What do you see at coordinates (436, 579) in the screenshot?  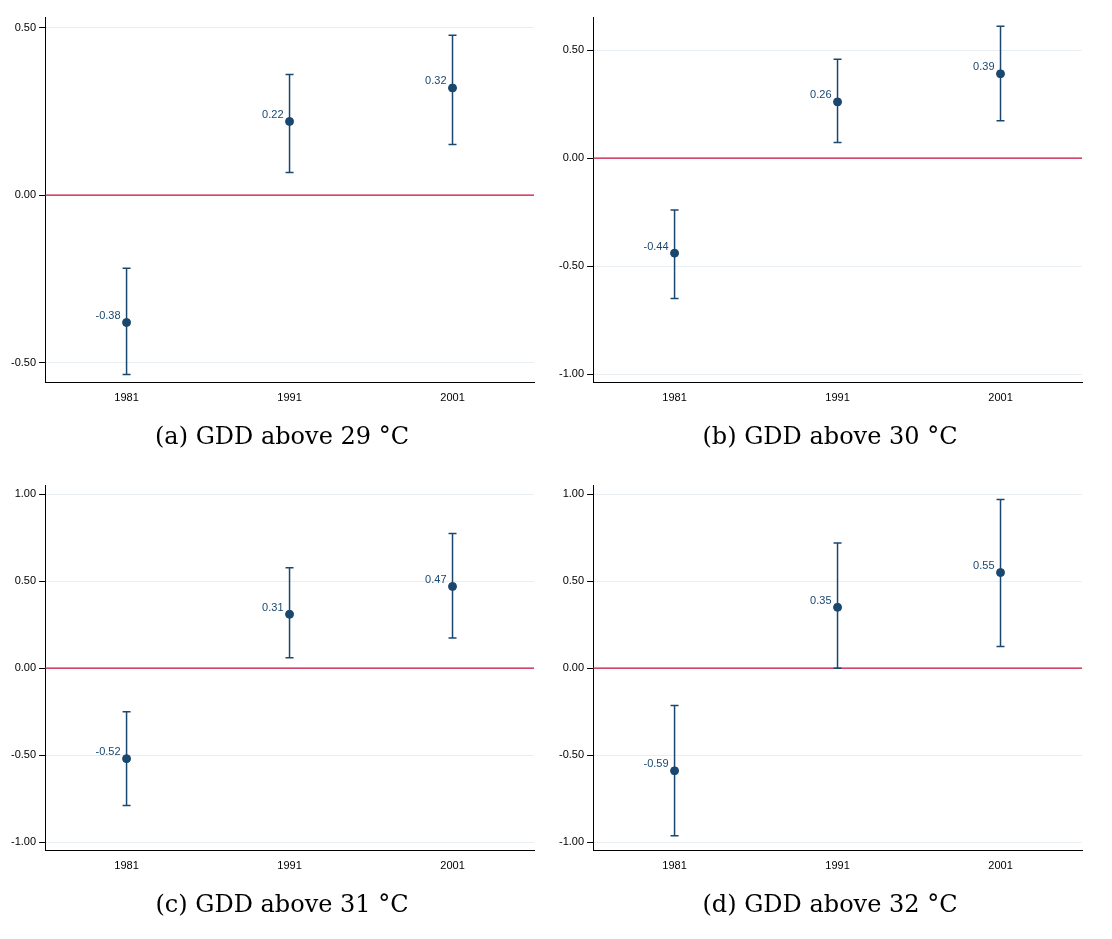 I see `data-label: 0.47` at bounding box center [436, 579].